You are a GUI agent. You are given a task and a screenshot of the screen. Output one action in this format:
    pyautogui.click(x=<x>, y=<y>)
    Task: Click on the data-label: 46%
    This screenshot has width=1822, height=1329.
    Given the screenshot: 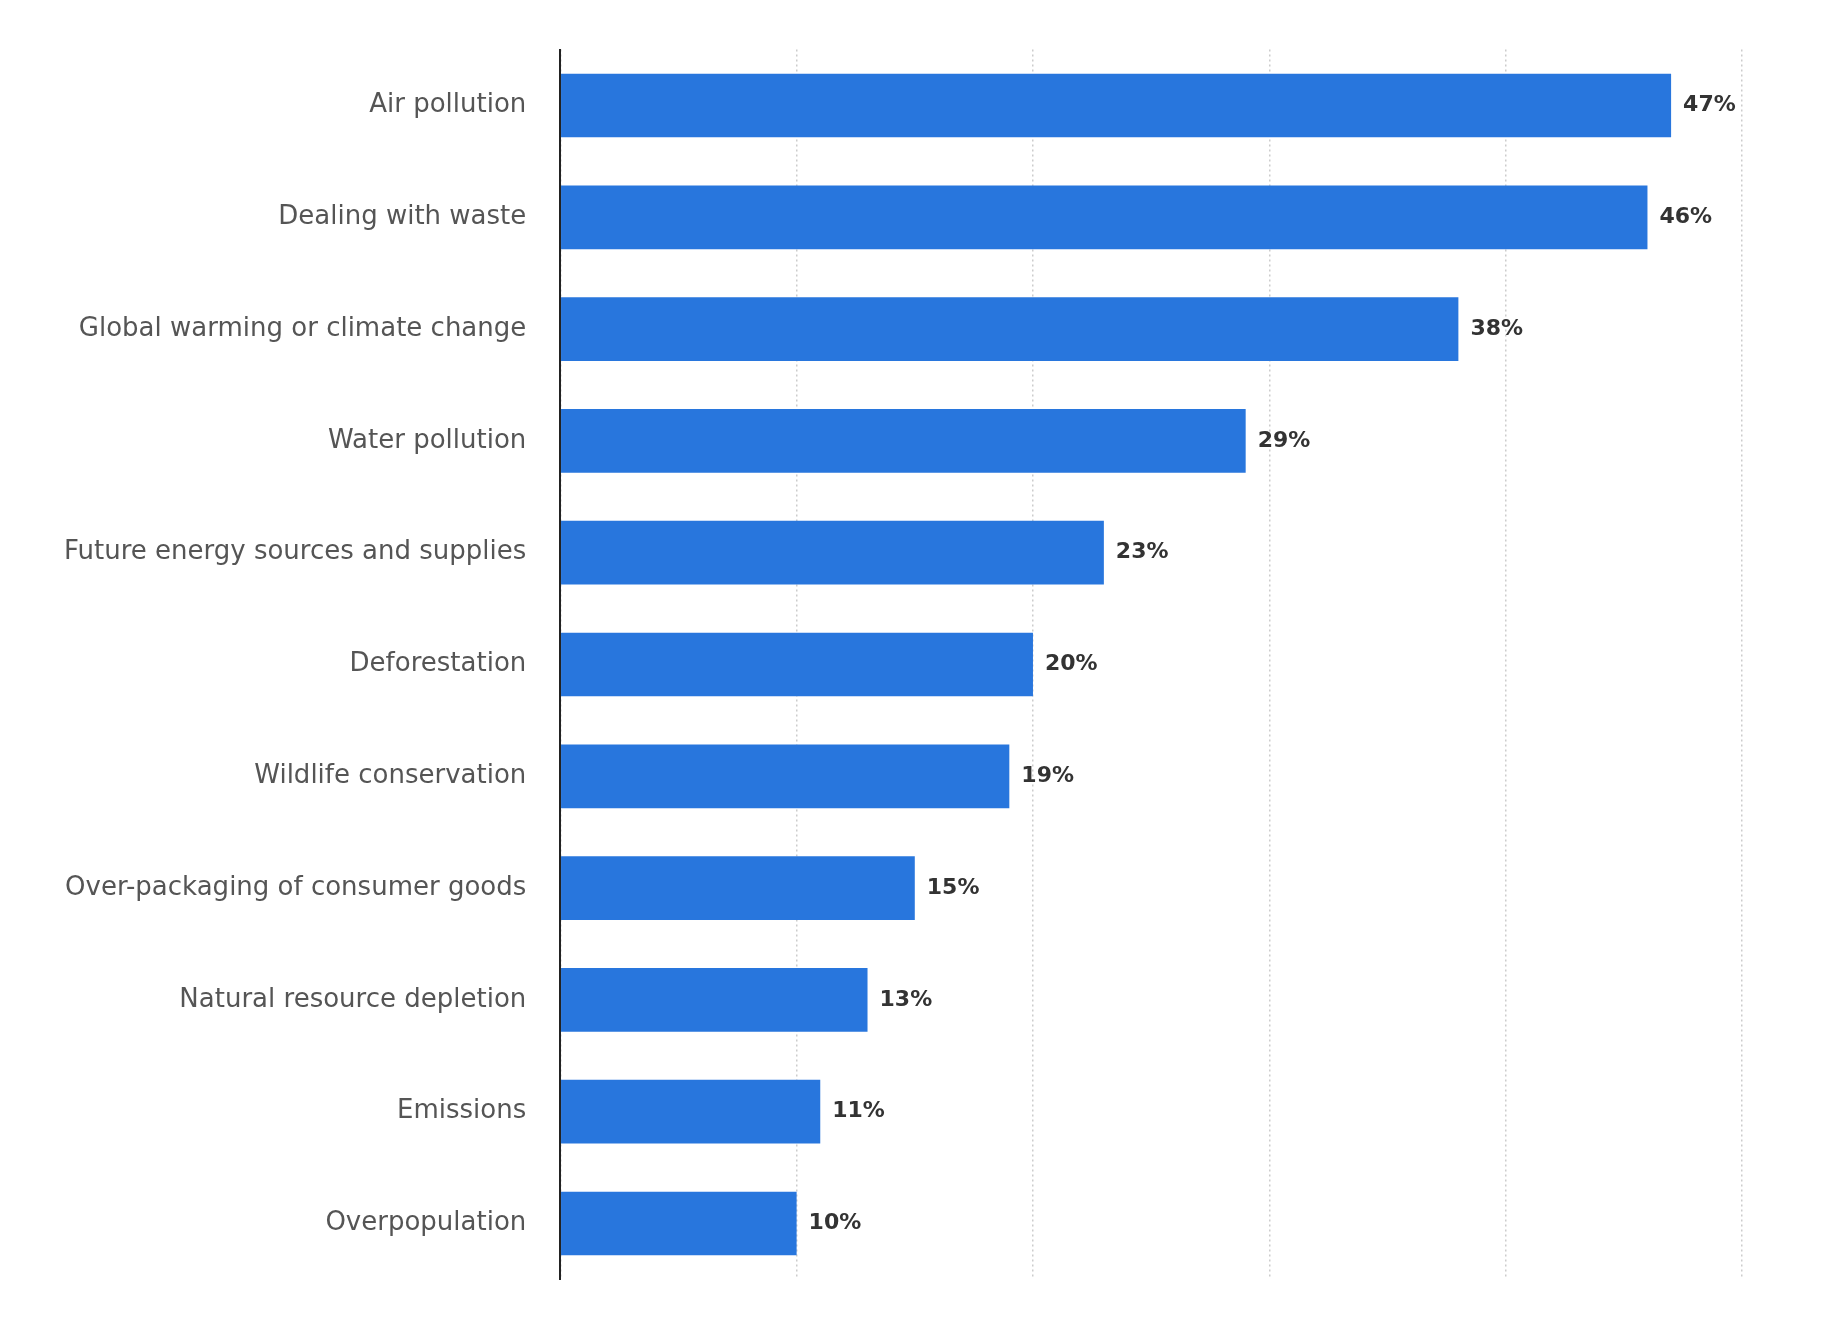 What is the action you would take?
    pyautogui.click(x=1686, y=216)
    